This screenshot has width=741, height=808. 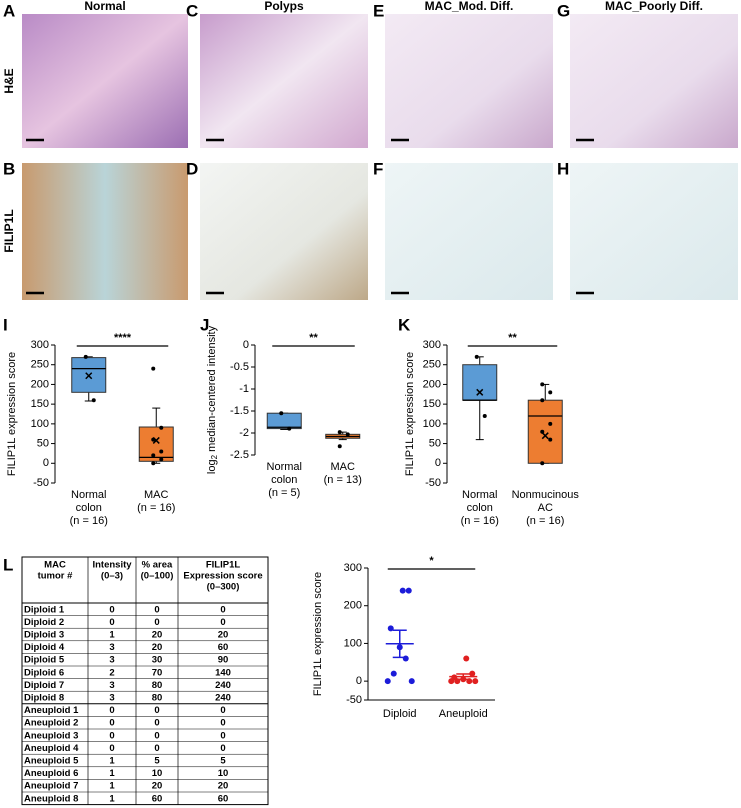 What do you see at coordinates (8, 564) in the screenshot?
I see `panel-label: L` at bounding box center [8, 564].